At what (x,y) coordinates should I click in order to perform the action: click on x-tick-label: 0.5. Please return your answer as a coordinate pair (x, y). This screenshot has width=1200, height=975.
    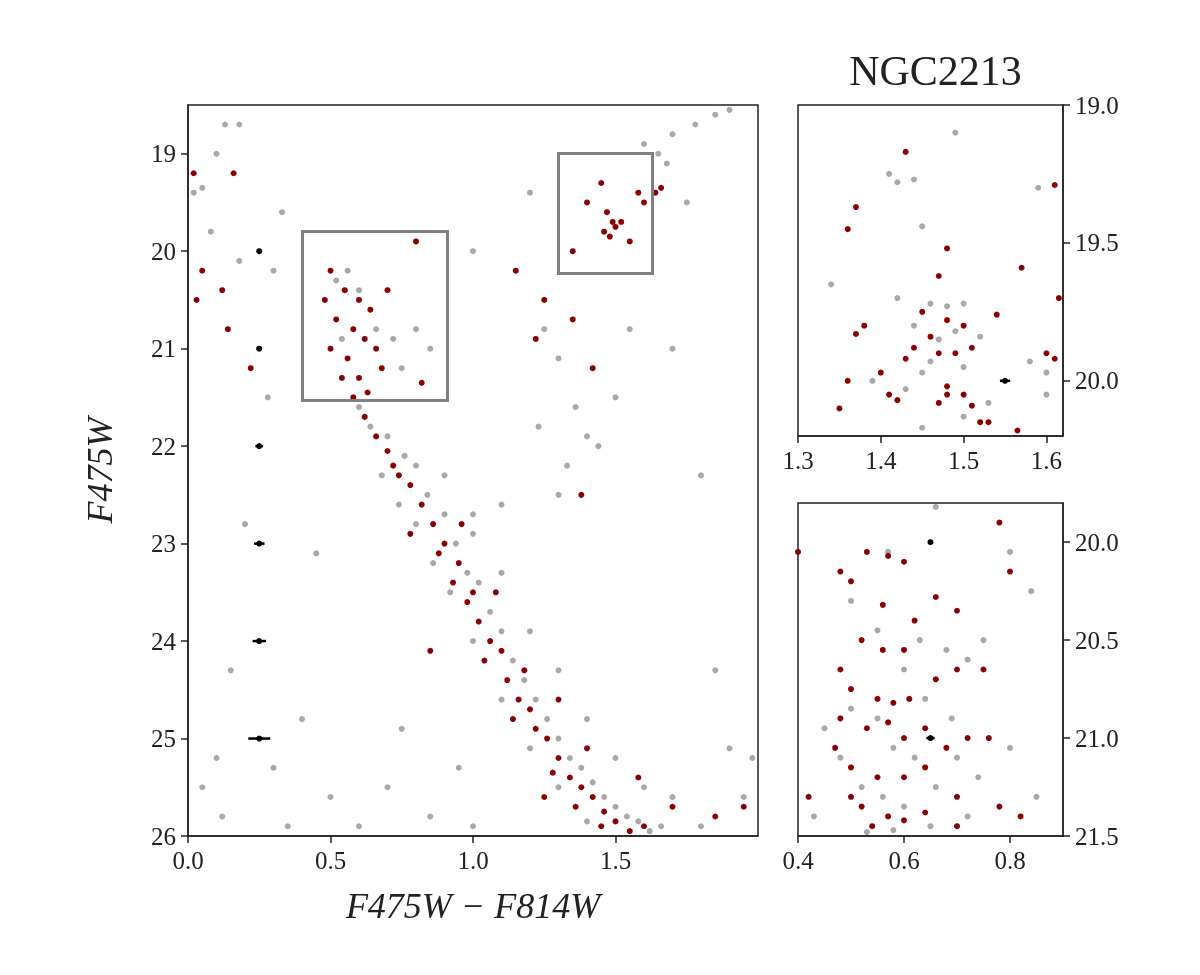
    Looking at the image, I should click on (330, 860).